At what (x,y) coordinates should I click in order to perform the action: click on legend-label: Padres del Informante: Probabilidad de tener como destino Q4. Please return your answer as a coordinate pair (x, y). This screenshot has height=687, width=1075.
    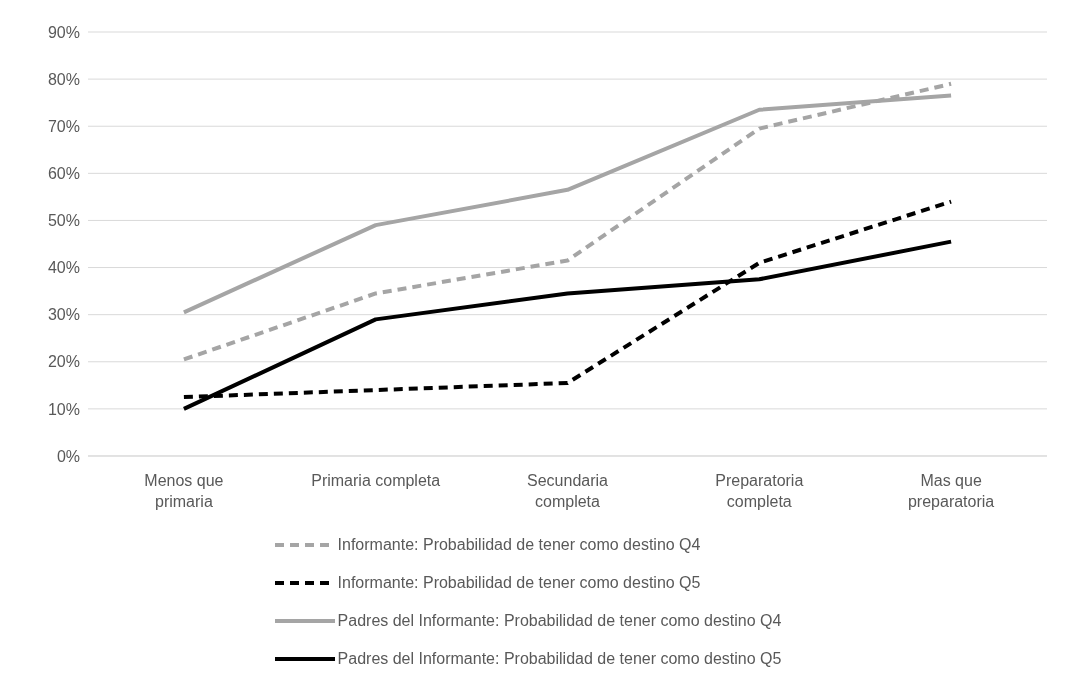
    Looking at the image, I should click on (559, 621).